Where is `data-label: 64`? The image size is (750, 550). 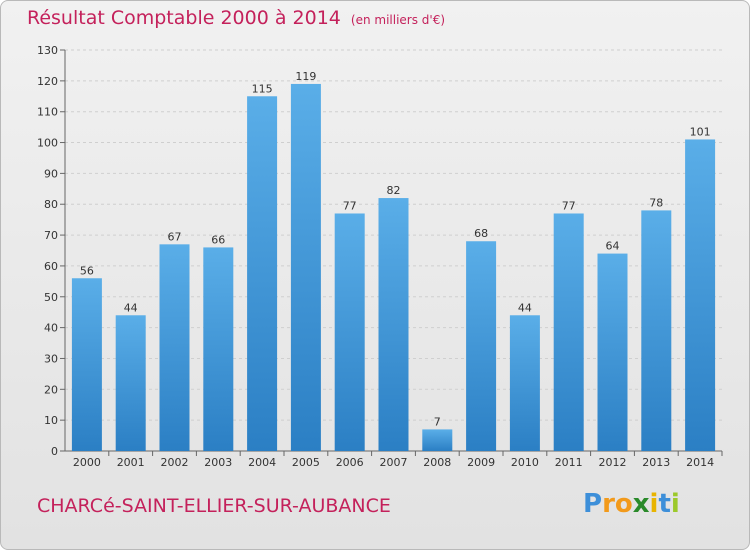 data-label: 64 is located at coordinates (613, 246).